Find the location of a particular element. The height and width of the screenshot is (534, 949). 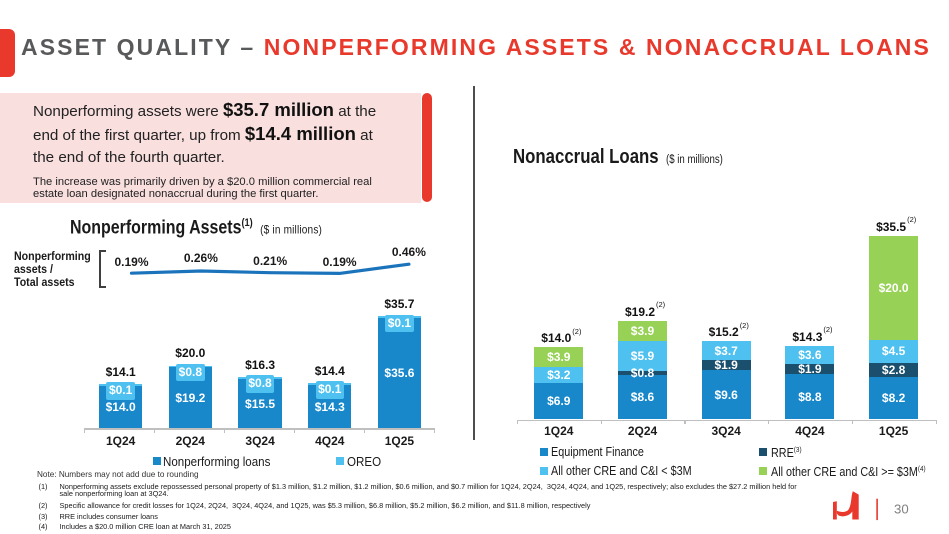

svg-text: 30 is located at coordinates (901, 508).